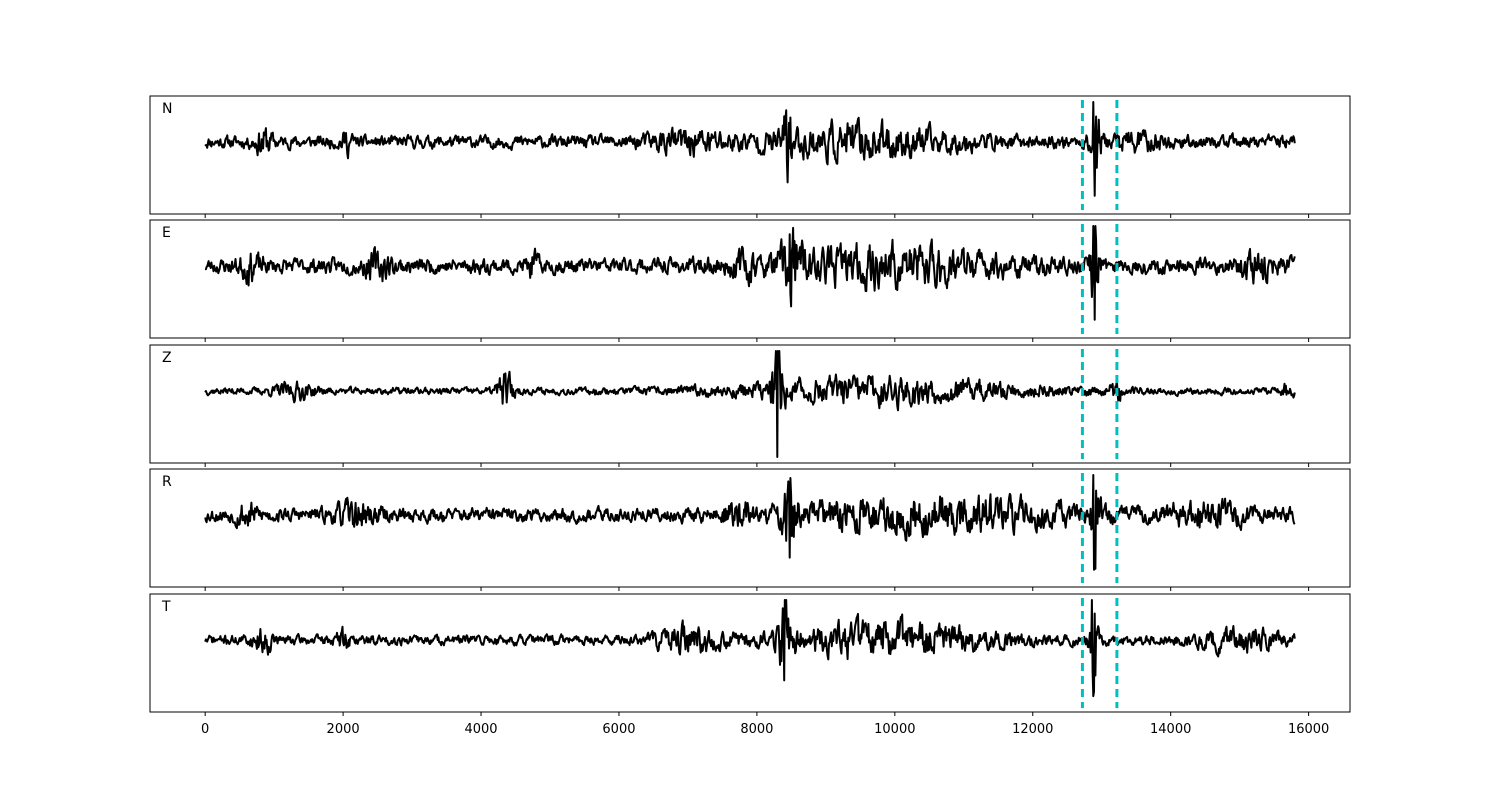 The height and width of the screenshot is (800, 1500). I want to click on panel-frame-e, so click(750, 279).